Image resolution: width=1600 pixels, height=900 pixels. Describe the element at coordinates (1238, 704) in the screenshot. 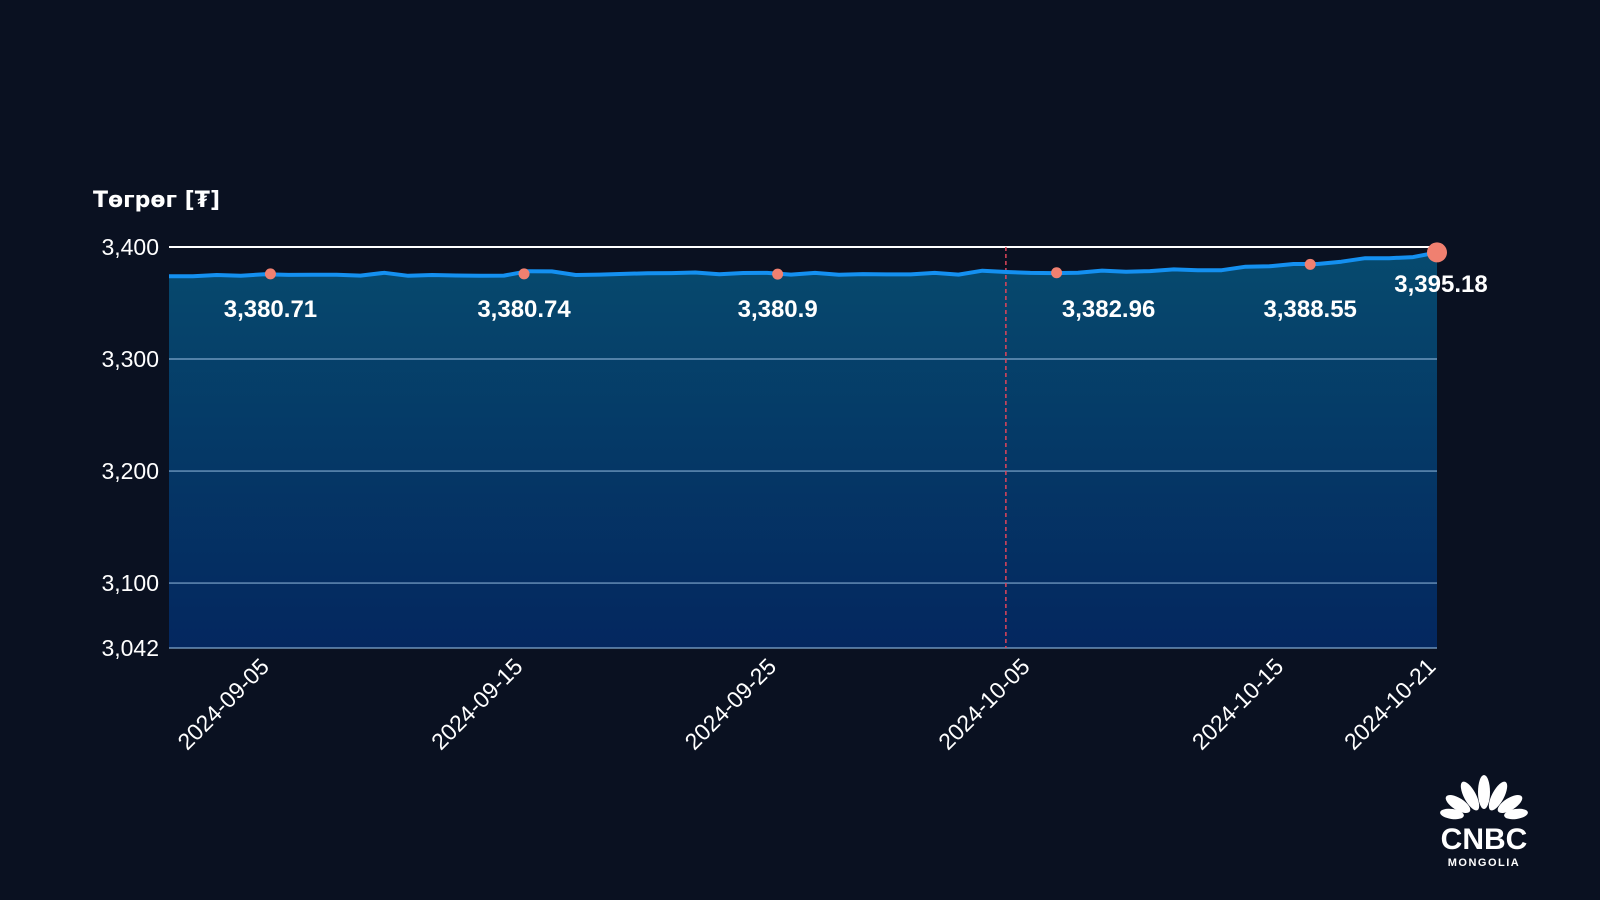

I see `x-tick-label: 2024-10-15` at that location.